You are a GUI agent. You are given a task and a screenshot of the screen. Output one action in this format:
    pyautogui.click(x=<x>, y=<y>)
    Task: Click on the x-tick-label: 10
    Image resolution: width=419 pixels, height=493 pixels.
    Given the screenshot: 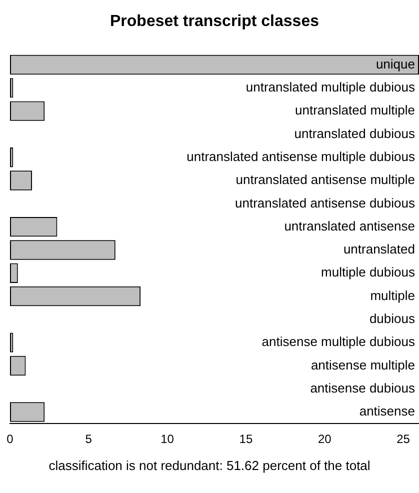 What is the action you would take?
    pyautogui.click(x=167, y=439)
    